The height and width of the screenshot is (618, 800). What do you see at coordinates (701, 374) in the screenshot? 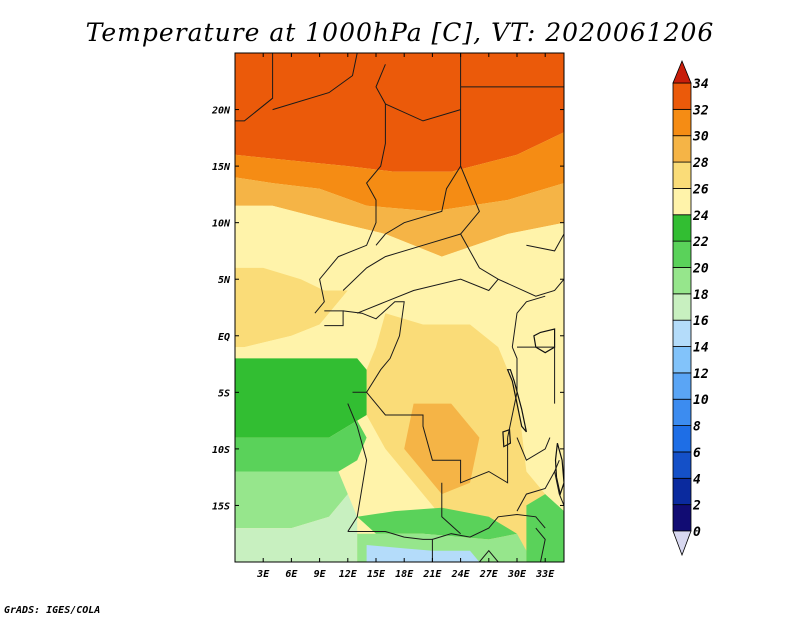
I see `colorbar-label-12: 12` at bounding box center [701, 374].